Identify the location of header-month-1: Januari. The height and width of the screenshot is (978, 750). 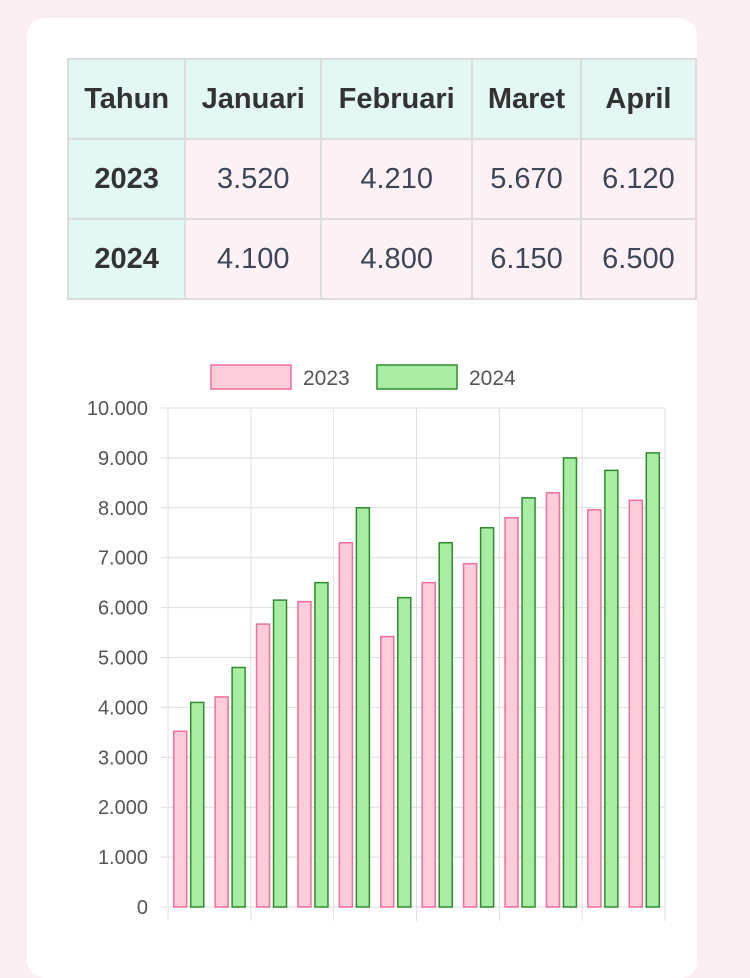
(253, 99).